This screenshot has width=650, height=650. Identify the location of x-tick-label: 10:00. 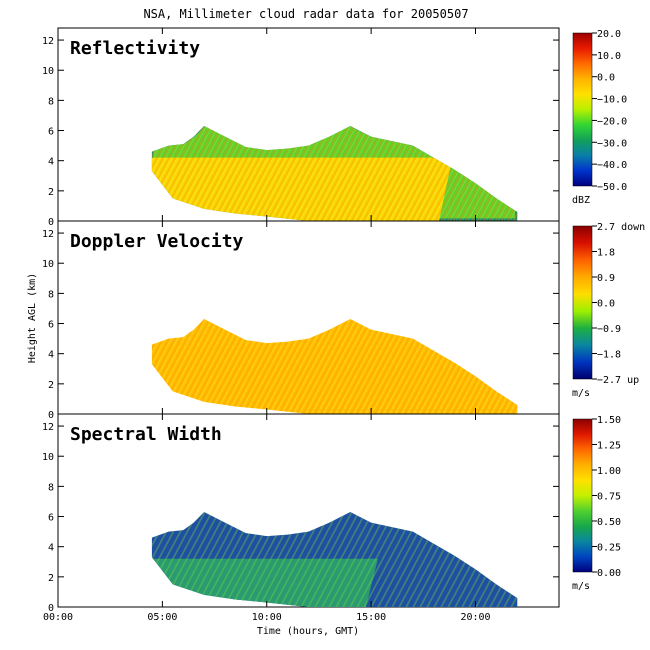
(267, 617).